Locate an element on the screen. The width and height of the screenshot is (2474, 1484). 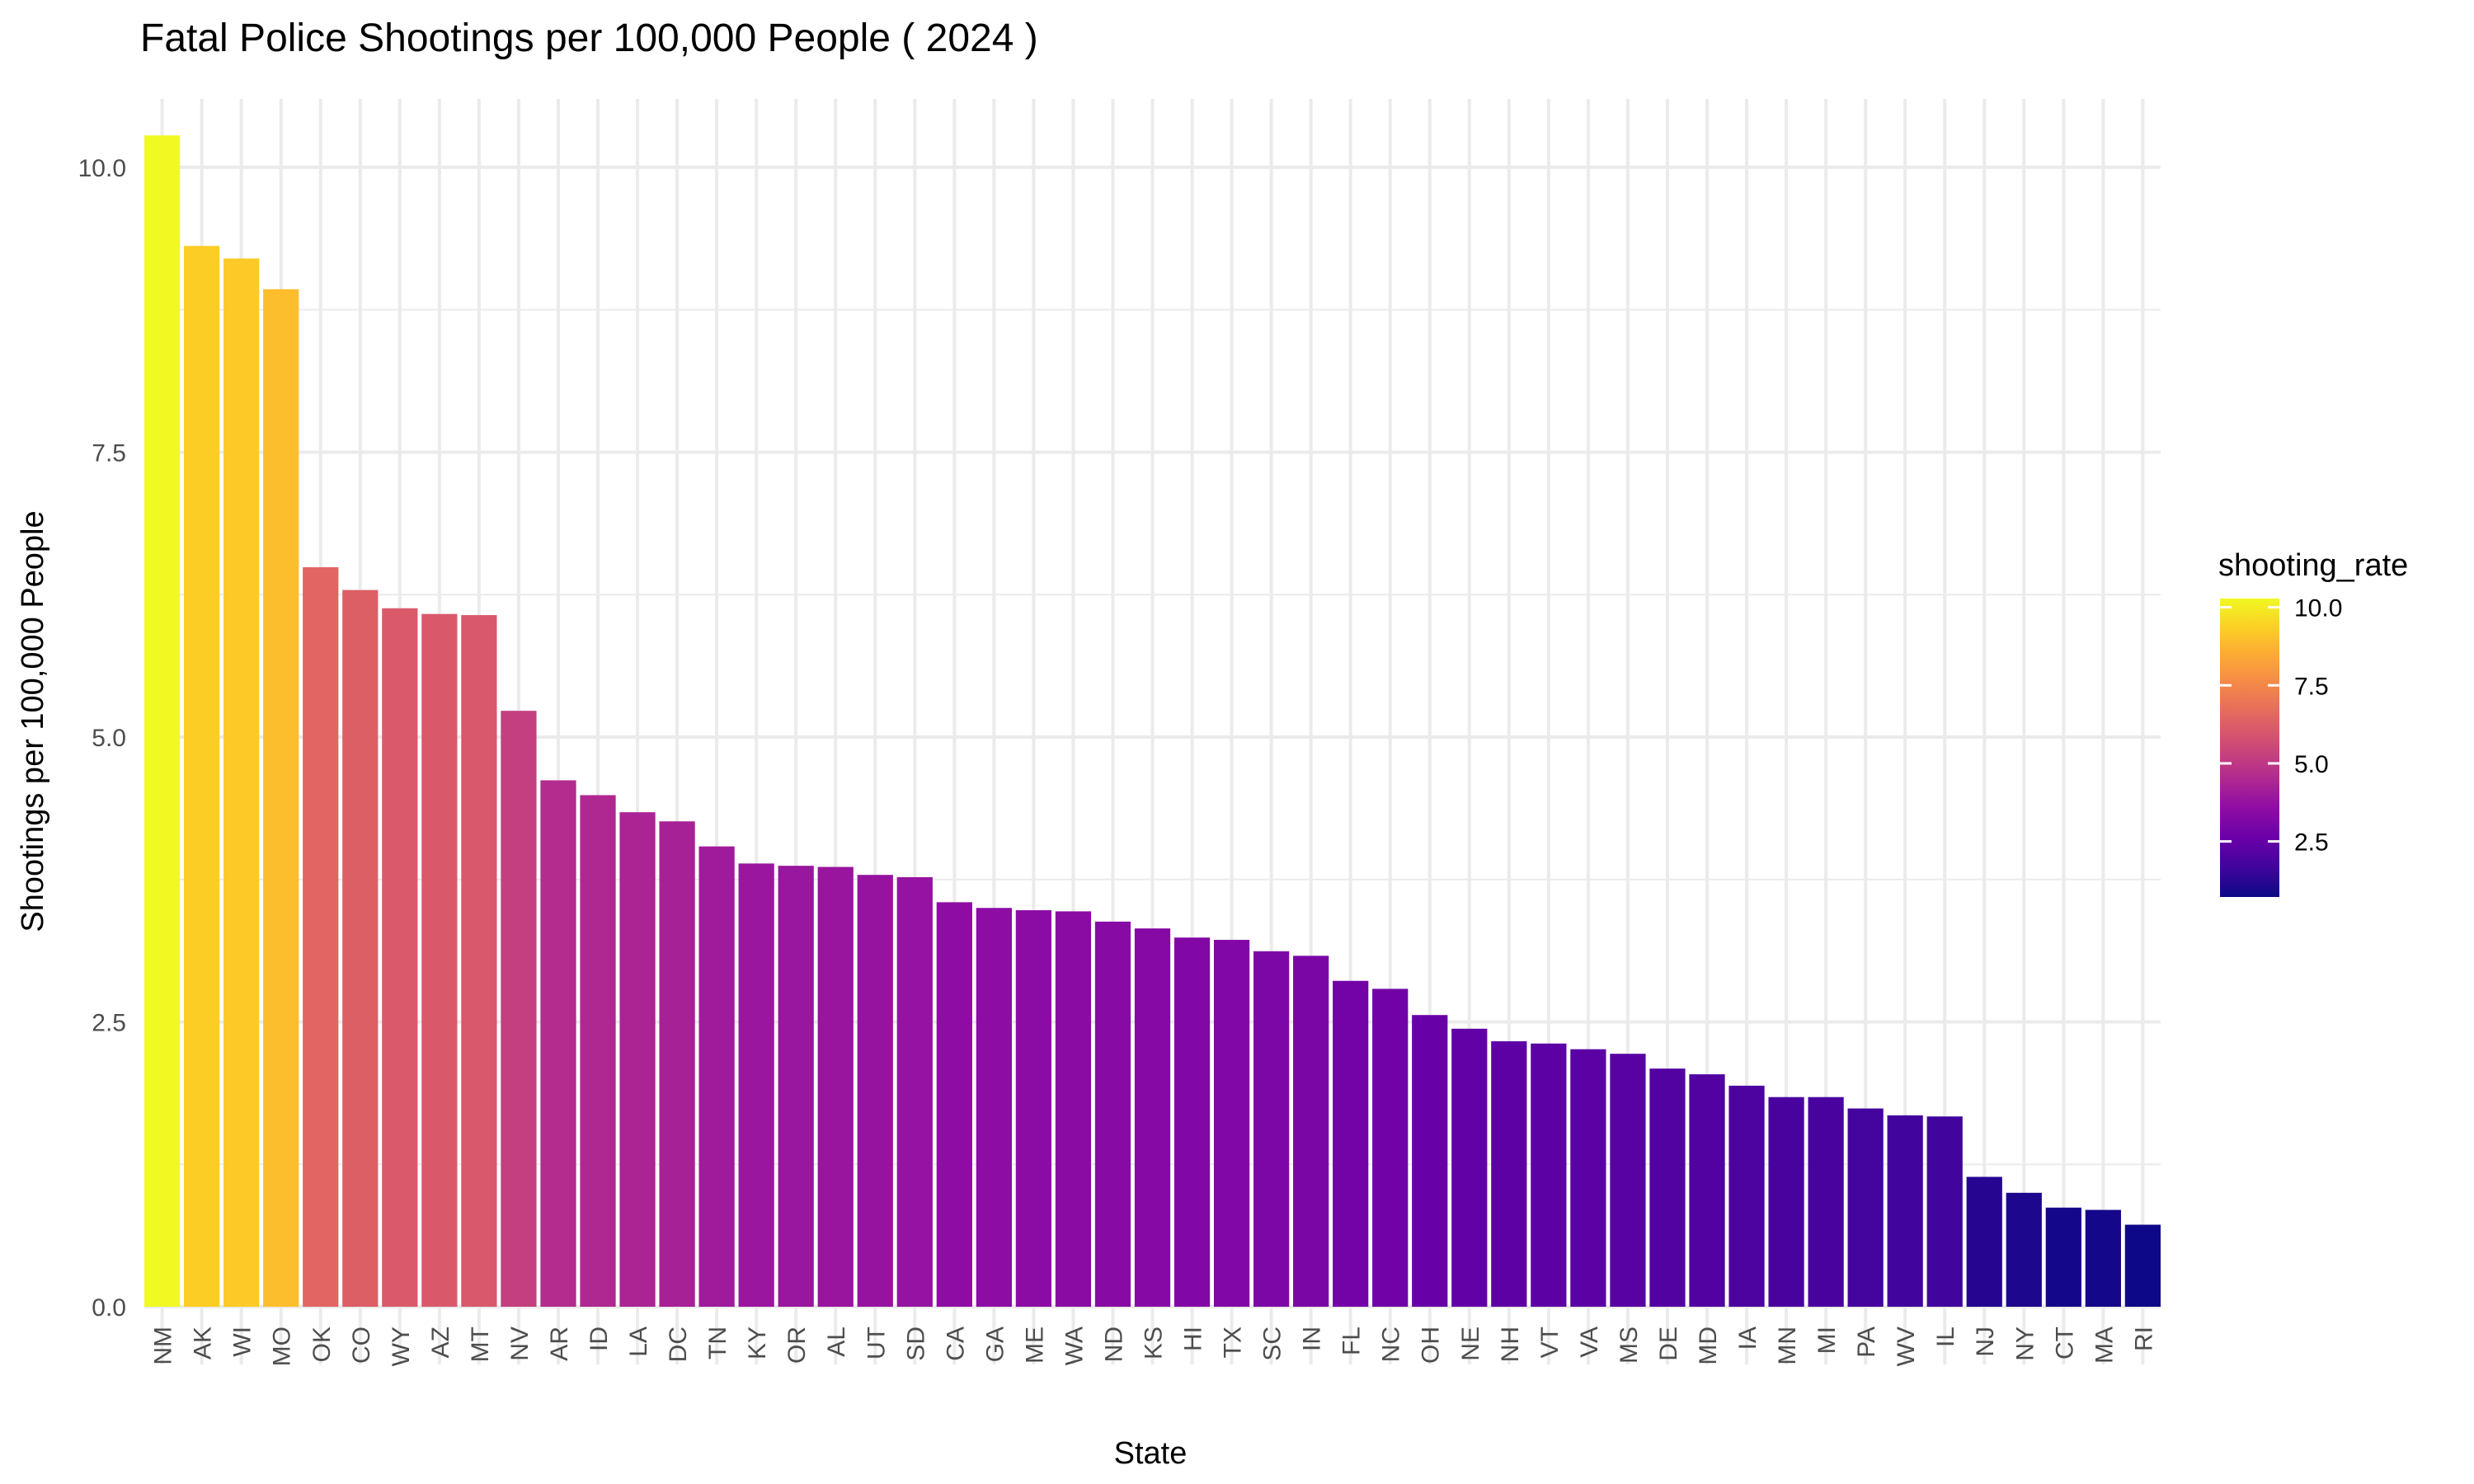
x-tick-label: WI is located at coordinates (242, 1342).